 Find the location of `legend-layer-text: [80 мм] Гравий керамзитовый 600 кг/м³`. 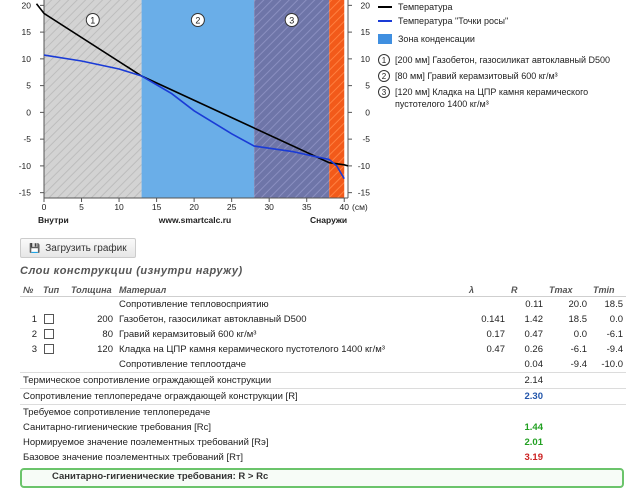

legend-layer-text: [80 мм] Гравий керамзитовый 600 кг/м³ is located at coordinates (476, 76).